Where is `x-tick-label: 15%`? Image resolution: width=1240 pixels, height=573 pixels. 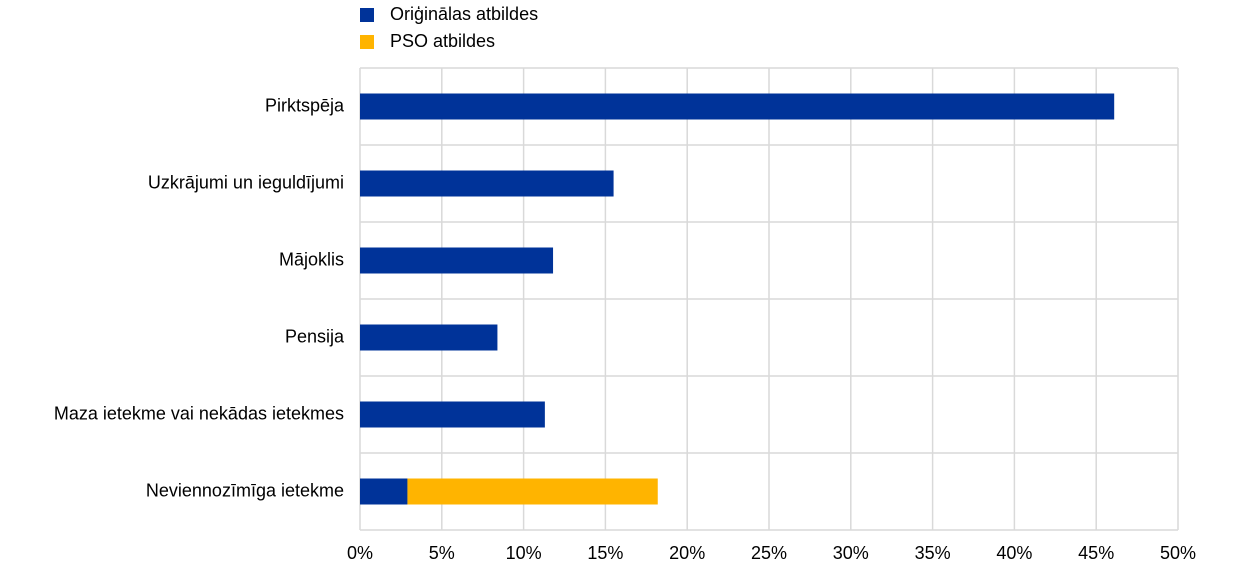 x-tick-label: 15% is located at coordinates (605, 553).